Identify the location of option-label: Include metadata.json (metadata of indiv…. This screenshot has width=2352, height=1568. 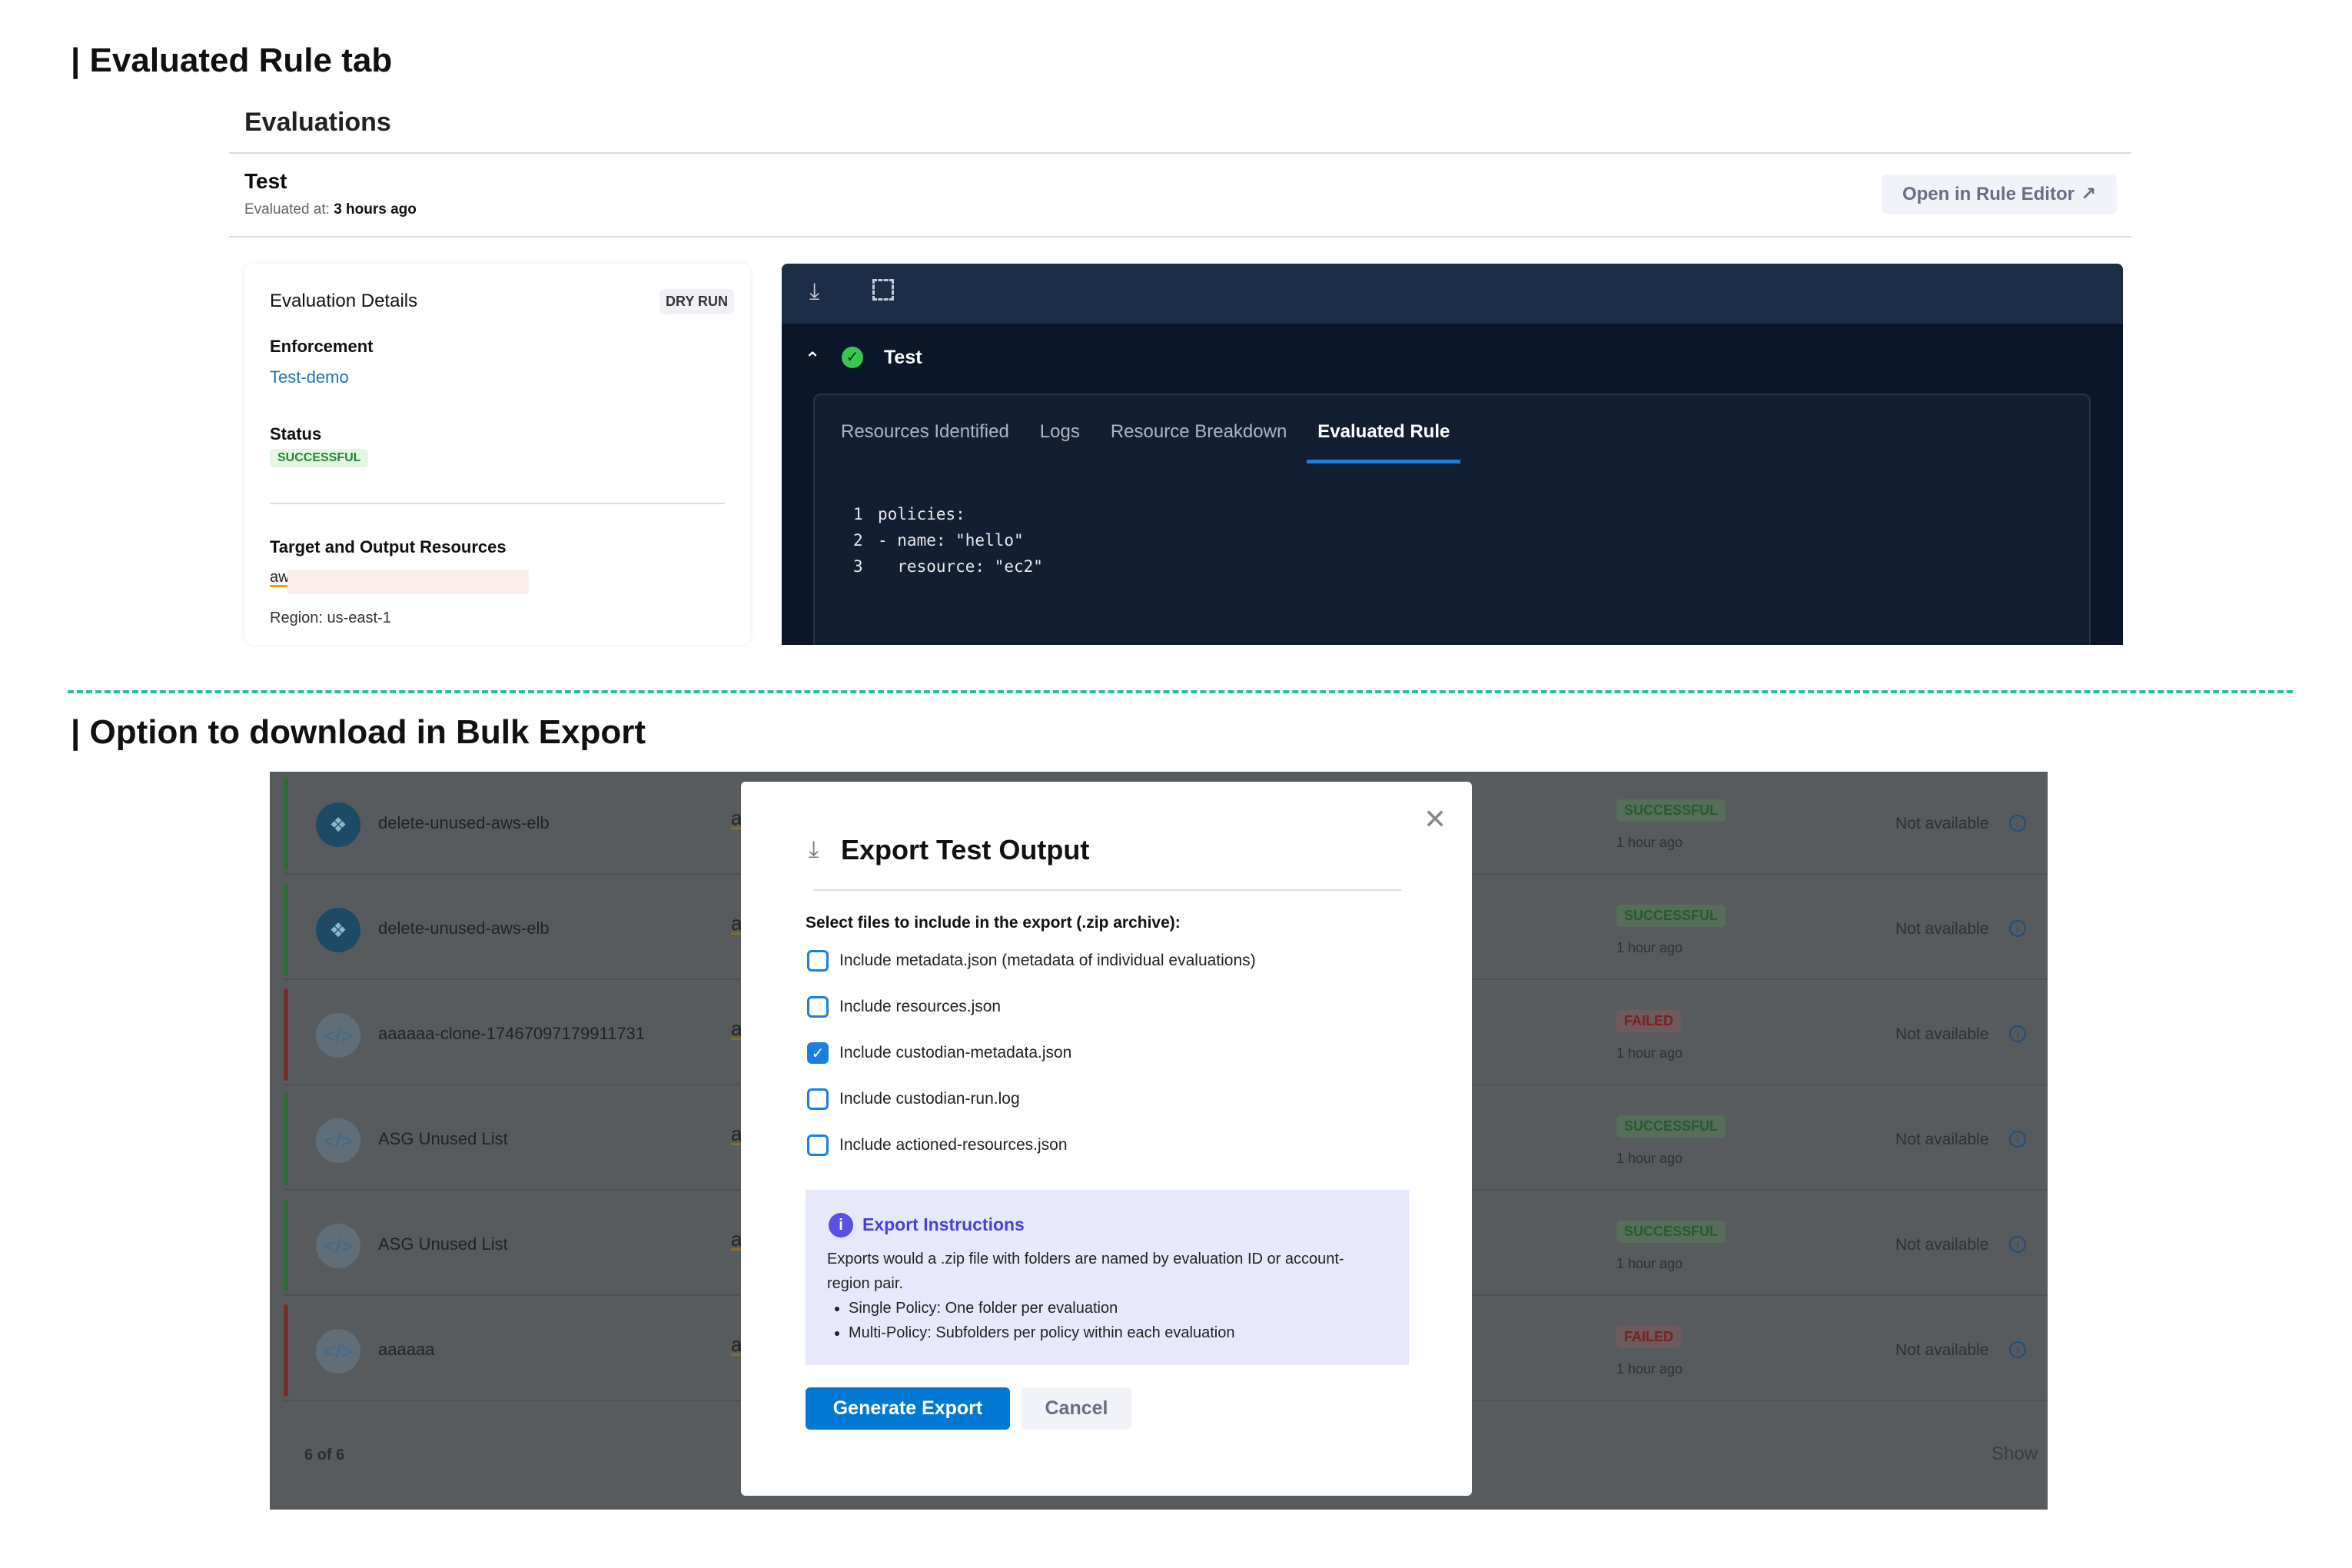
(1047, 961).